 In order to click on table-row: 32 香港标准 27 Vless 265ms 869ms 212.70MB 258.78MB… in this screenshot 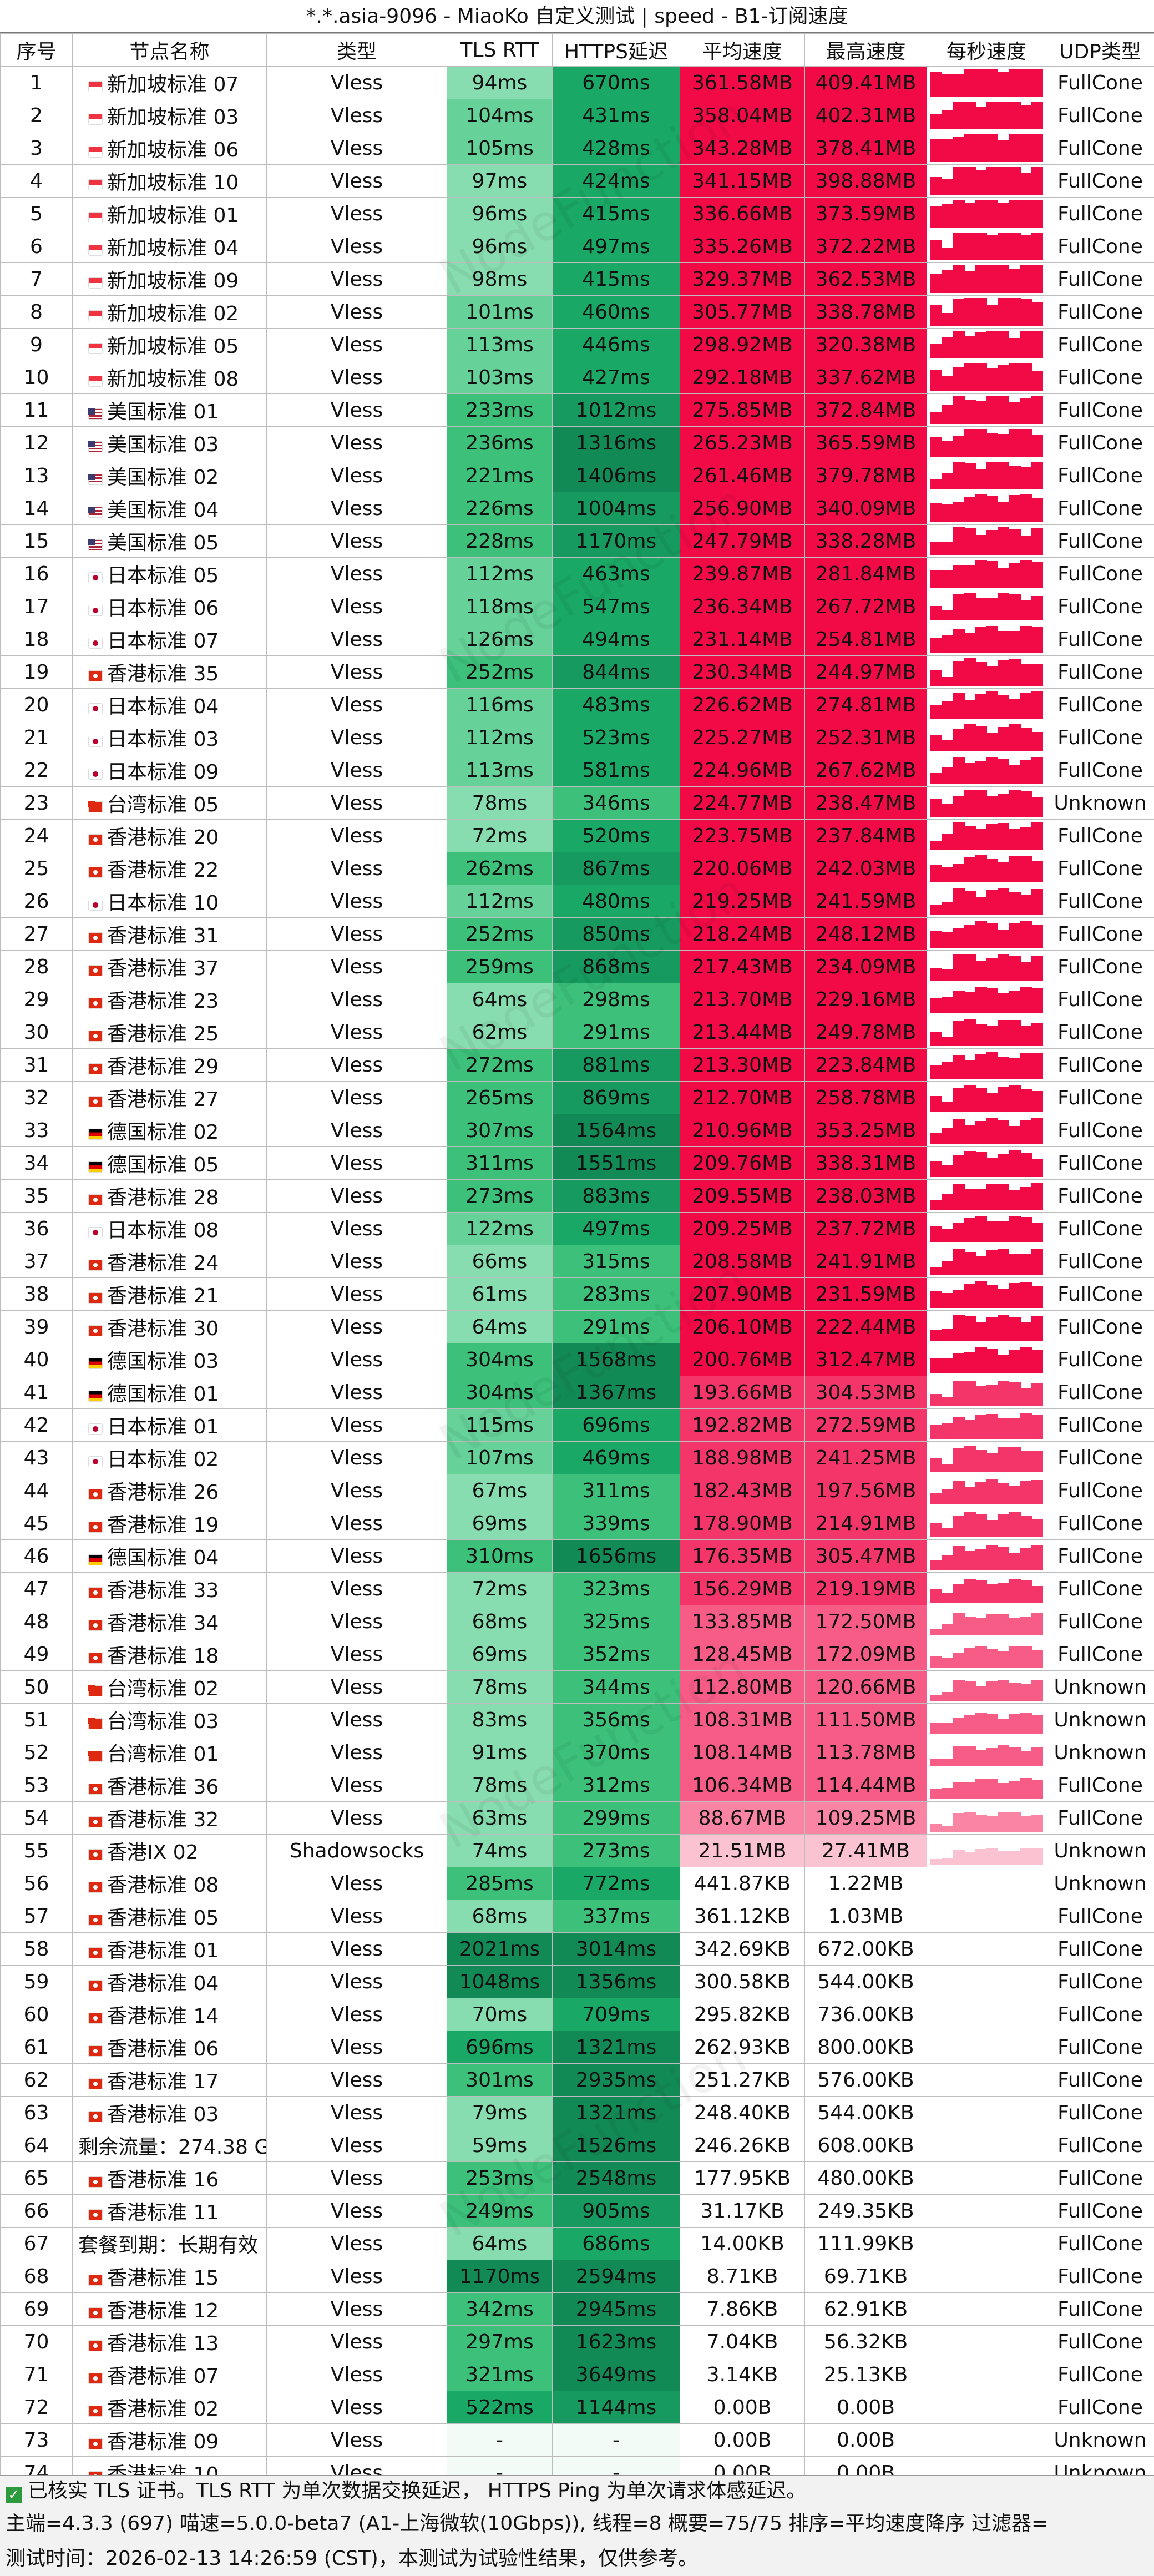, I will do `click(577, 1097)`.